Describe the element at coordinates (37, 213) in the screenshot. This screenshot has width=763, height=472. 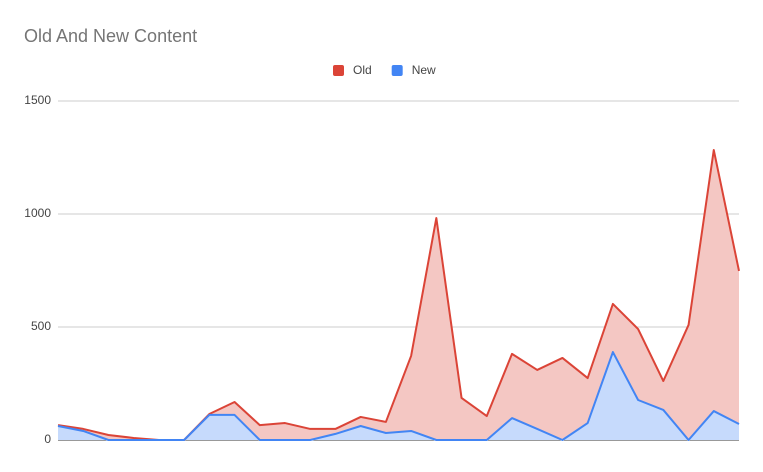
I see `y-tick-label: 1000` at that location.